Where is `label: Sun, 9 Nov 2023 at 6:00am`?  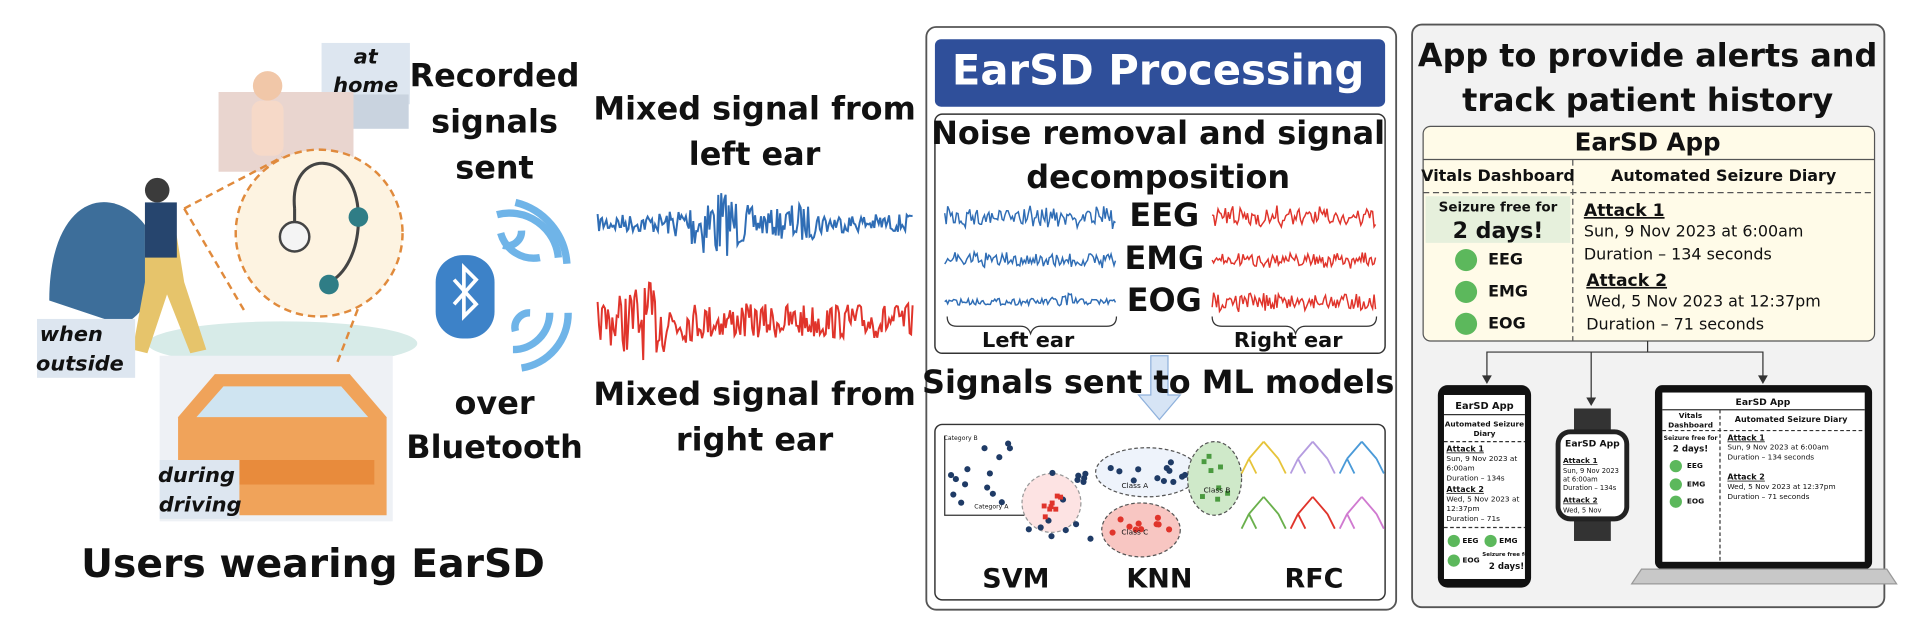
label: Sun, 9 Nov 2023 at 6:00am is located at coordinates (1694, 230).